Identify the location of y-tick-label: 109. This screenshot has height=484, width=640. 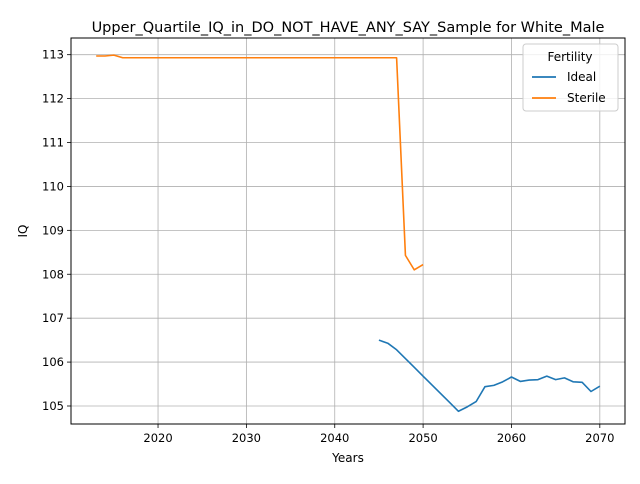
(53, 230).